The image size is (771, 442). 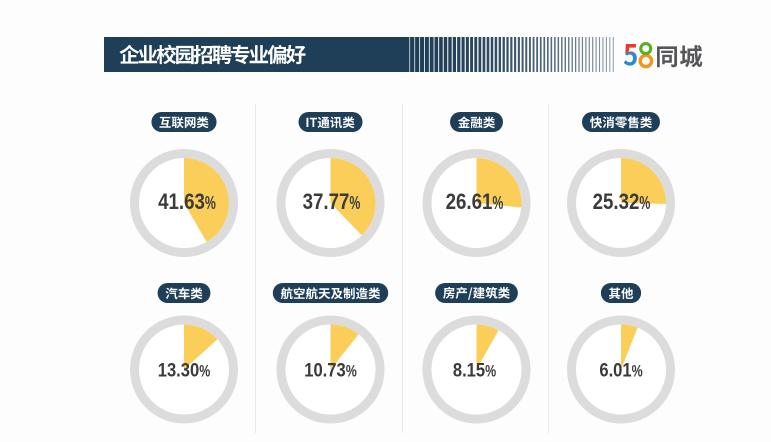 What do you see at coordinates (326, 203) in the screenshot?
I see `svg-text: 37.77` at bounding box center [326, 203].